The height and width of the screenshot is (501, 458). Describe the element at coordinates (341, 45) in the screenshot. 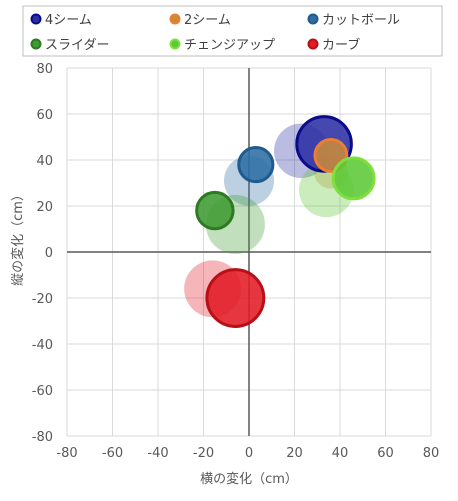

I see `legend-label: カーブ` at that location.